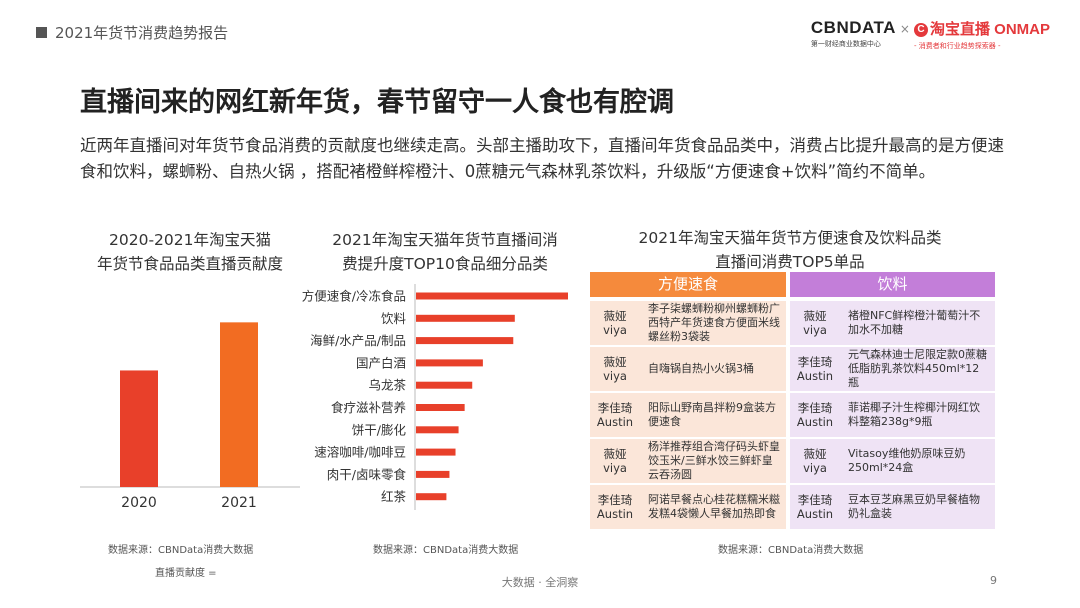 This screenshot has height=608, width=1080. Describe the element at coordinates (917, 368) in the screenshot. I see `product-name: 元气森林迪士尼限定款0蔗糖低脂肪乳茶饮料450ml*12瓶` at that location.